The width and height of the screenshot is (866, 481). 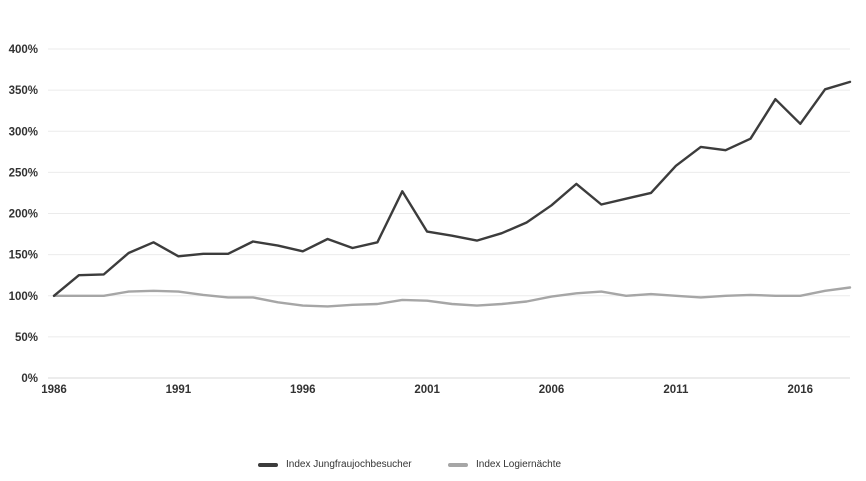 I want to click on legend-item-logiernaechte: Index Logiernächte, so click(x=504, y=464).